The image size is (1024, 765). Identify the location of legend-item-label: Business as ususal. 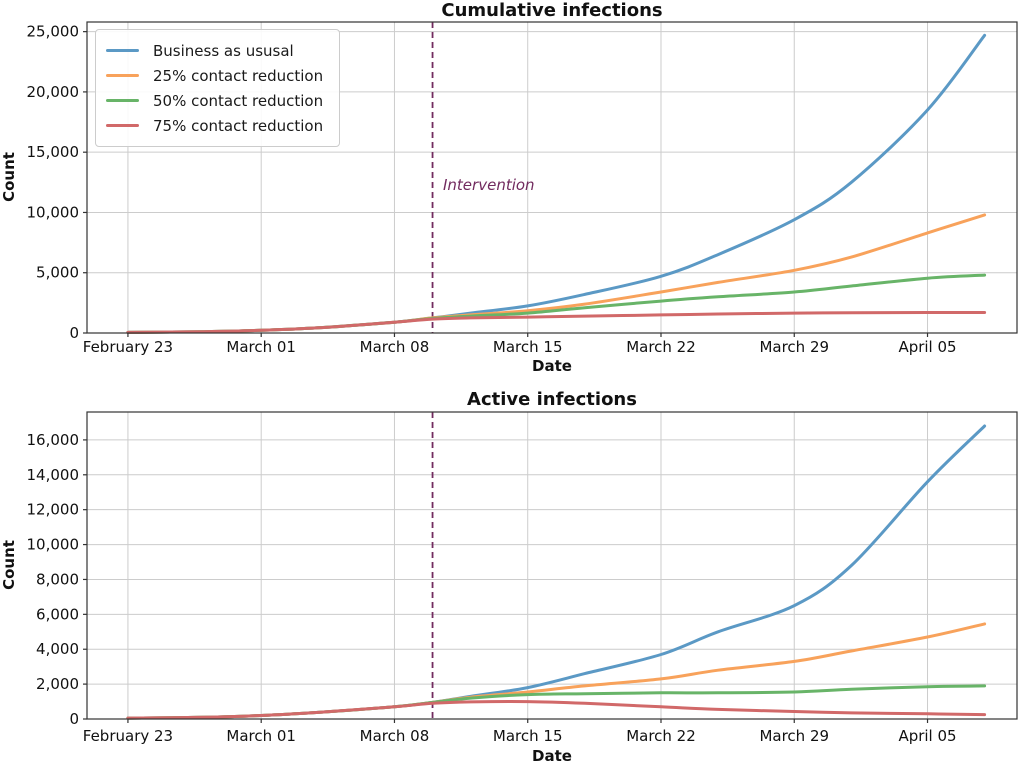
(223, 50).